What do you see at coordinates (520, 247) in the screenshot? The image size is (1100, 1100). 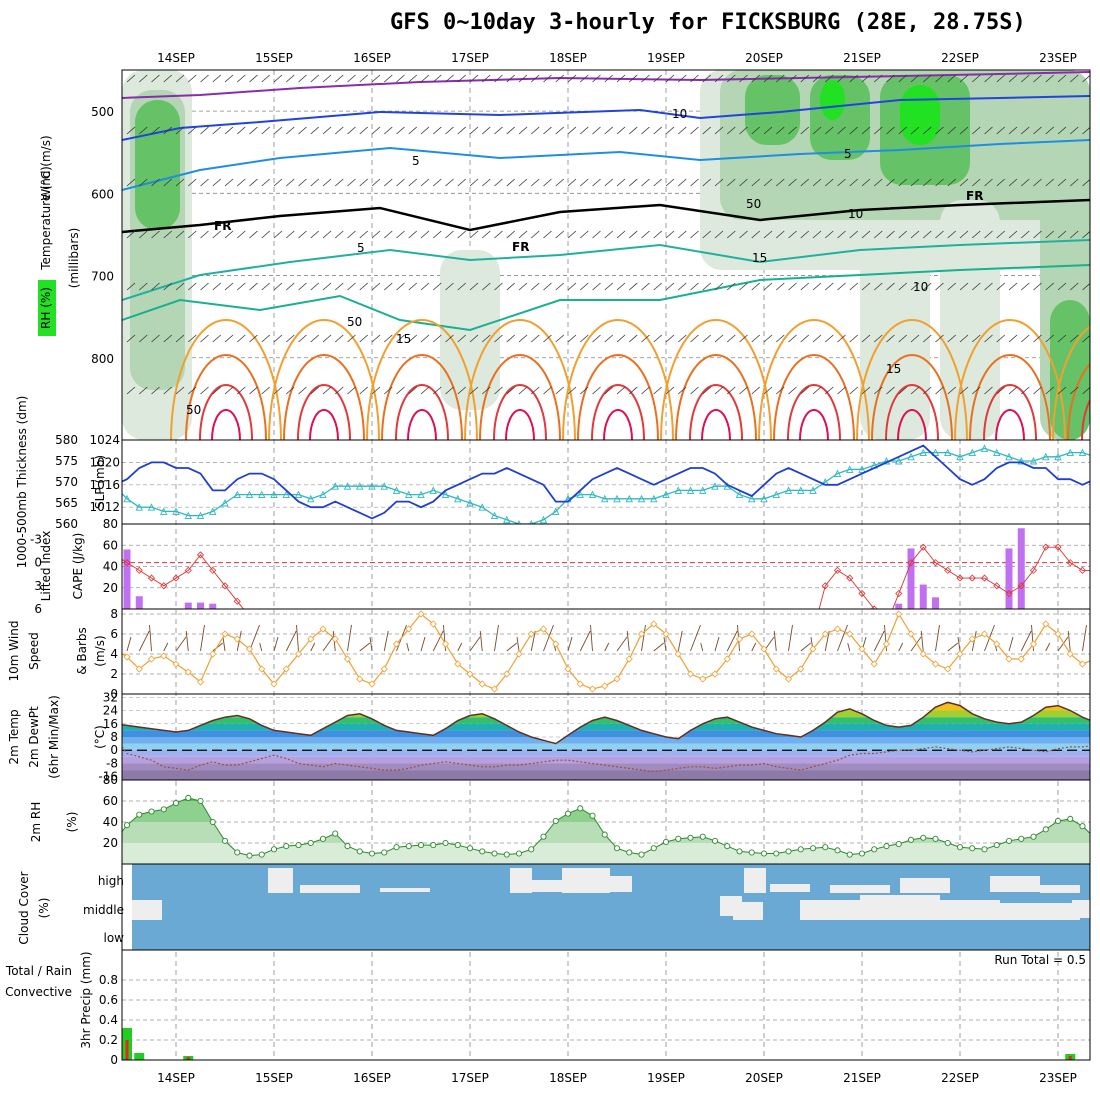 I see `freezing-label: FR` at bounding box center [520, 247].